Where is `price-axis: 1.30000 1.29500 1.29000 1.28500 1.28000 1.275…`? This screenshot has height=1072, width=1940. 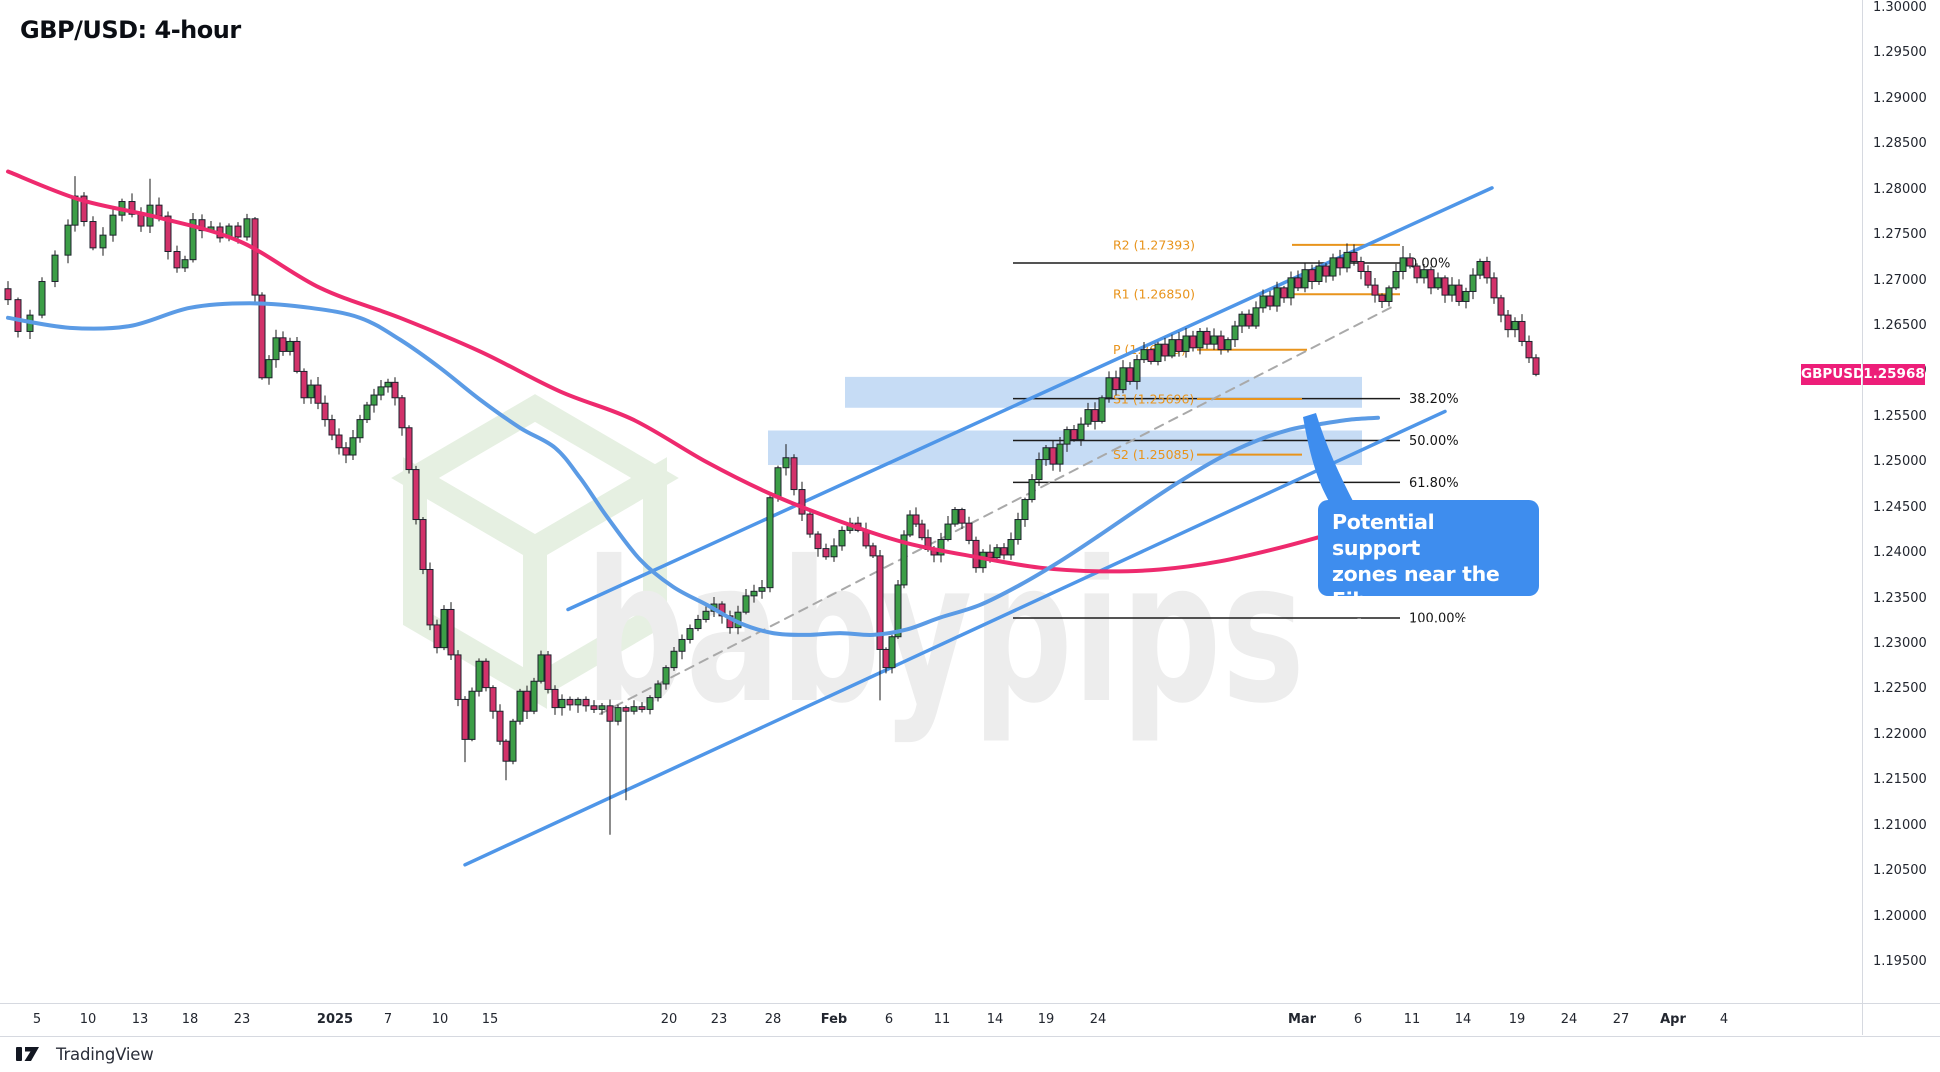 price-axis: 1.30000 1.29500 1.29000 1.28500 1.28000 1.275… is located at coordinates (1901, 517).